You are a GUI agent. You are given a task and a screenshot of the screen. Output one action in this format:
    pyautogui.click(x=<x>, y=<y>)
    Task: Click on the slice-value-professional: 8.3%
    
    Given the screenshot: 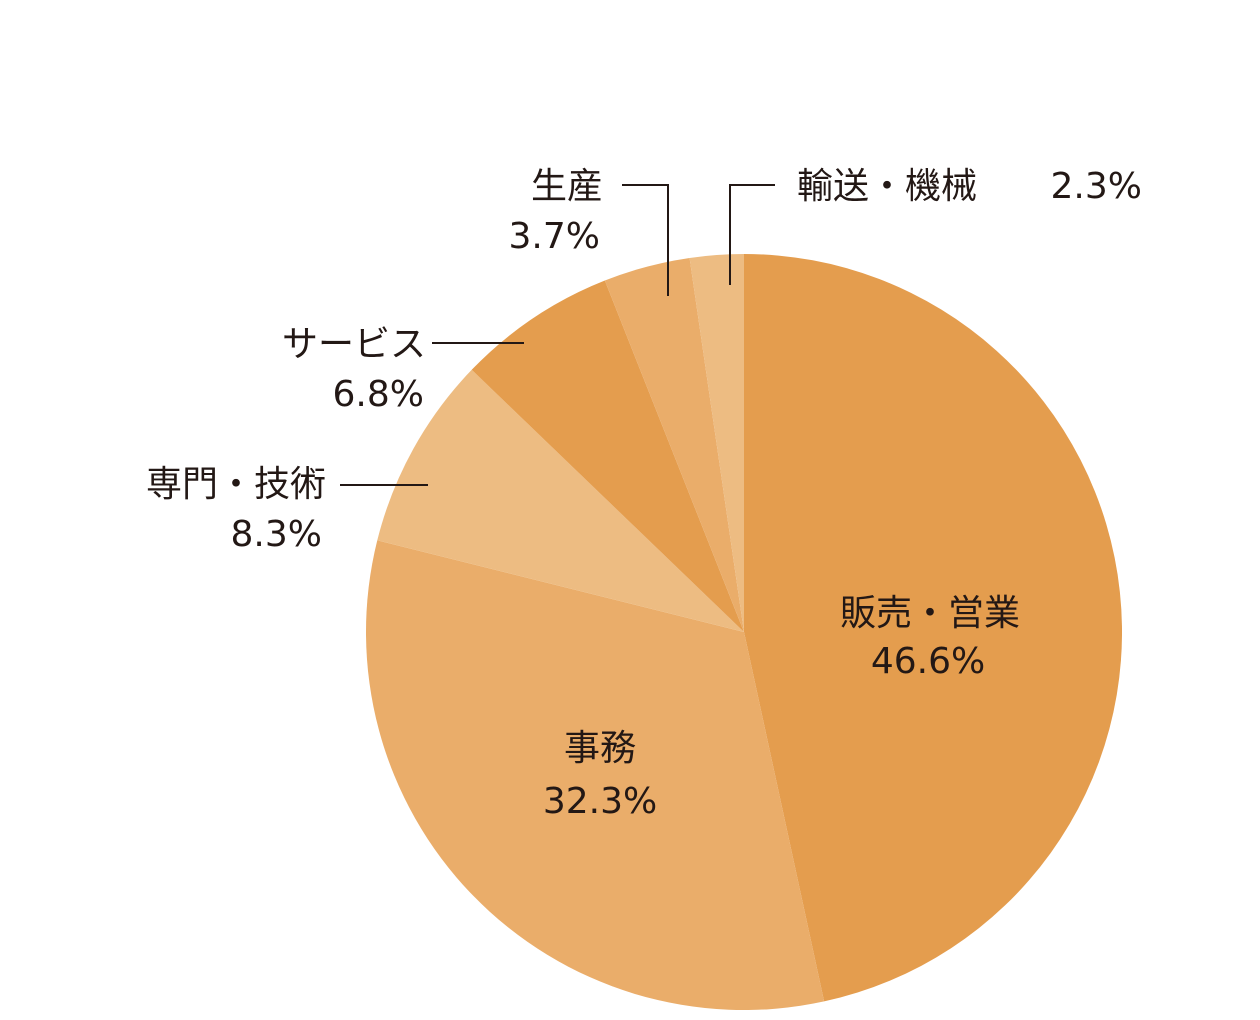 What is the action you would take?
    pyautogui.click(x=276, y=534)
    